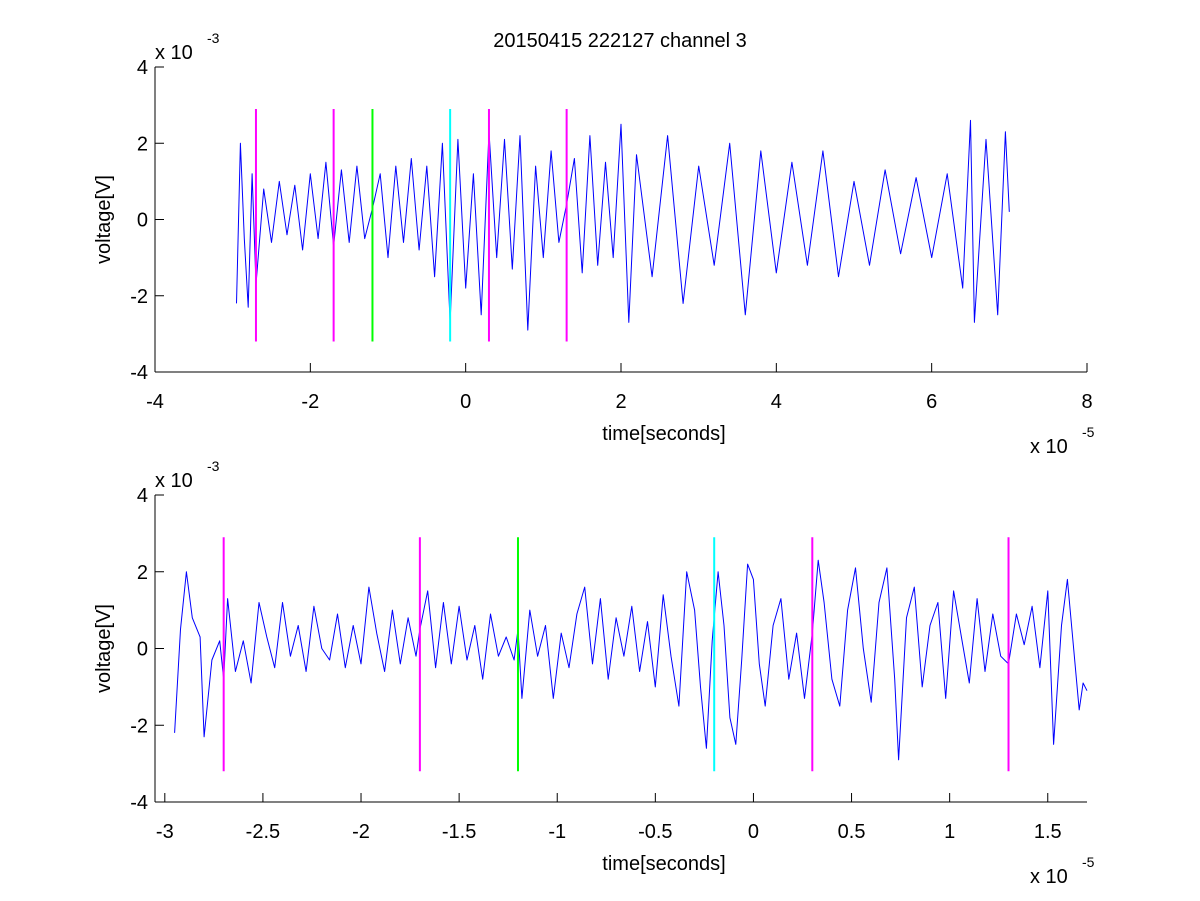 This screenshot has width=1200, height=901. I want to click on x-tick-label: 8, so click(1086, 402).